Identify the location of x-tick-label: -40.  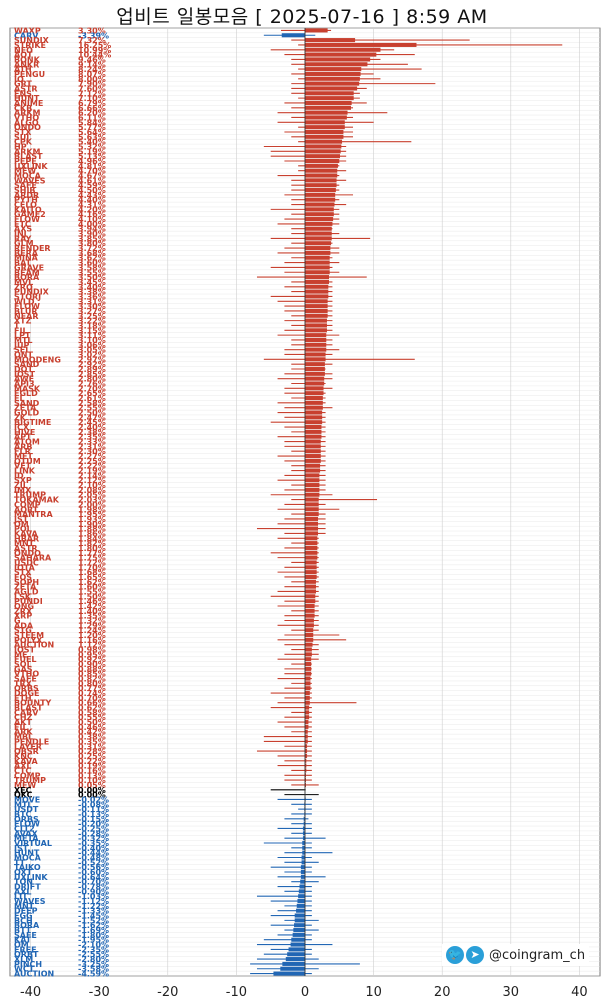
(30, 992).